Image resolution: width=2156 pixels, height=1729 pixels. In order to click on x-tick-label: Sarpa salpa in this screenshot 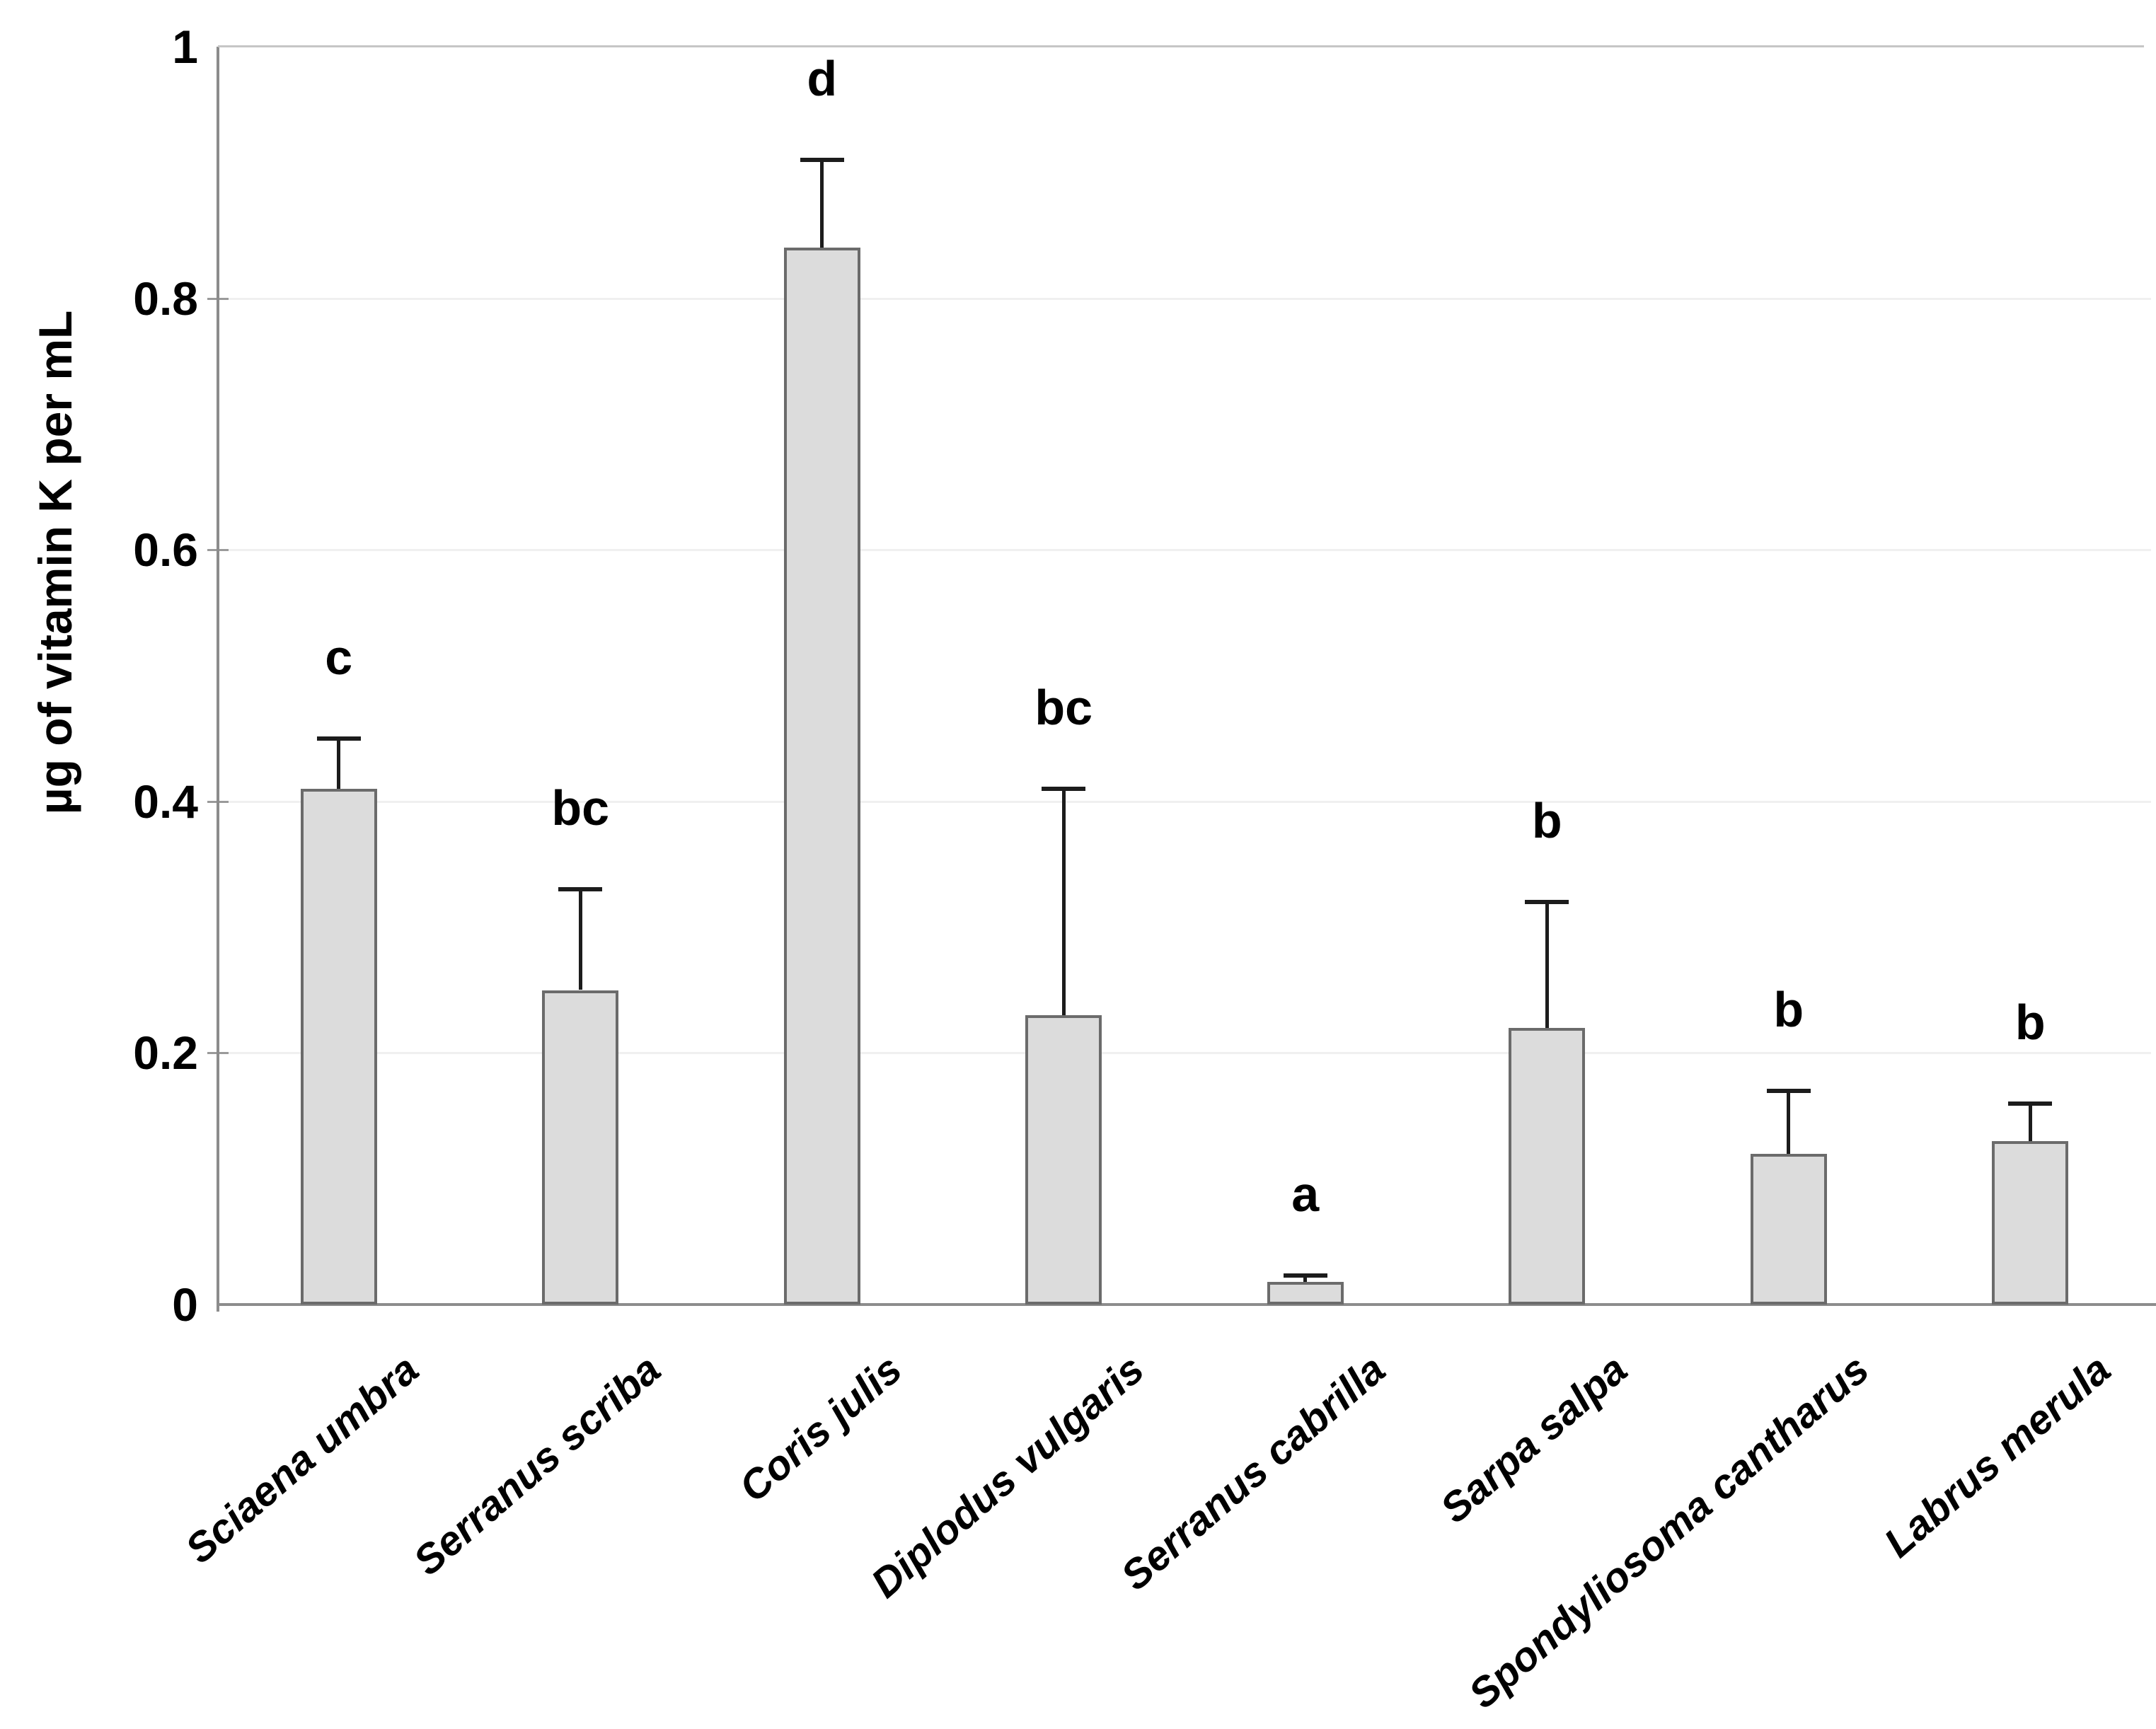, I will do `click(1533, 1439)`.